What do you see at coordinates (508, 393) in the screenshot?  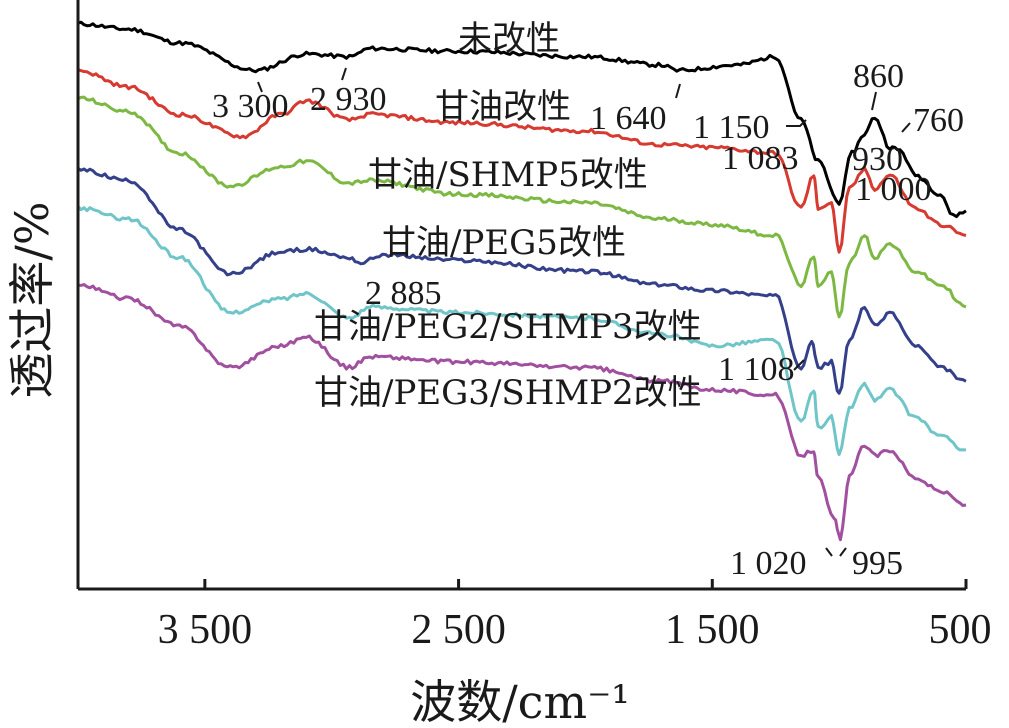 I see `series-label-glycerol-peg3-shmp2: 甘油/PEG3/SHMP2改性` at bounding box center [508, 393].